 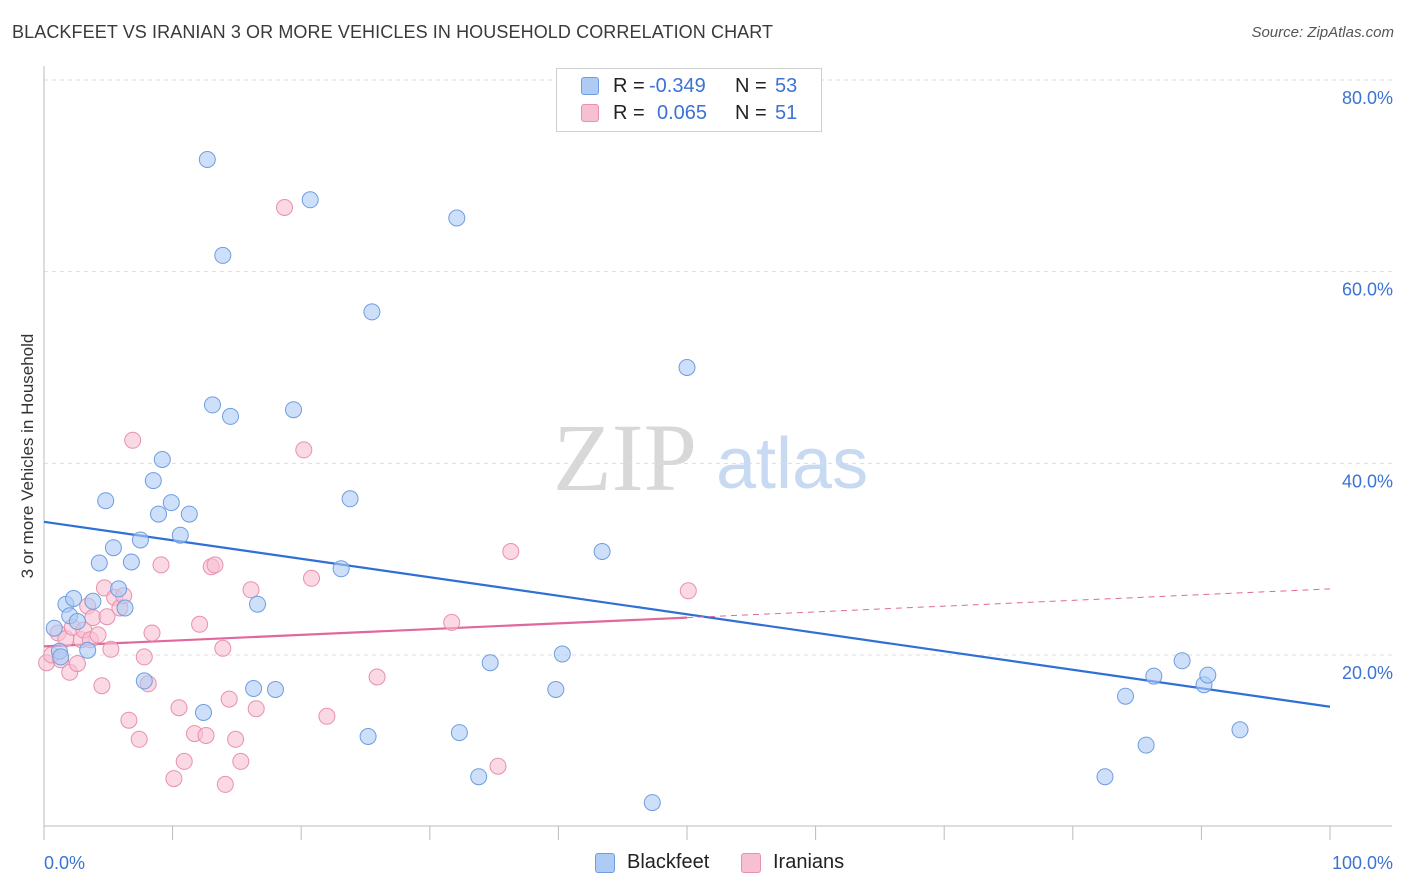 What do you see at coordinates (682, 113) in the screenshot?
I see `legend-r-value: 0.065` at bounding box center [682, 113].